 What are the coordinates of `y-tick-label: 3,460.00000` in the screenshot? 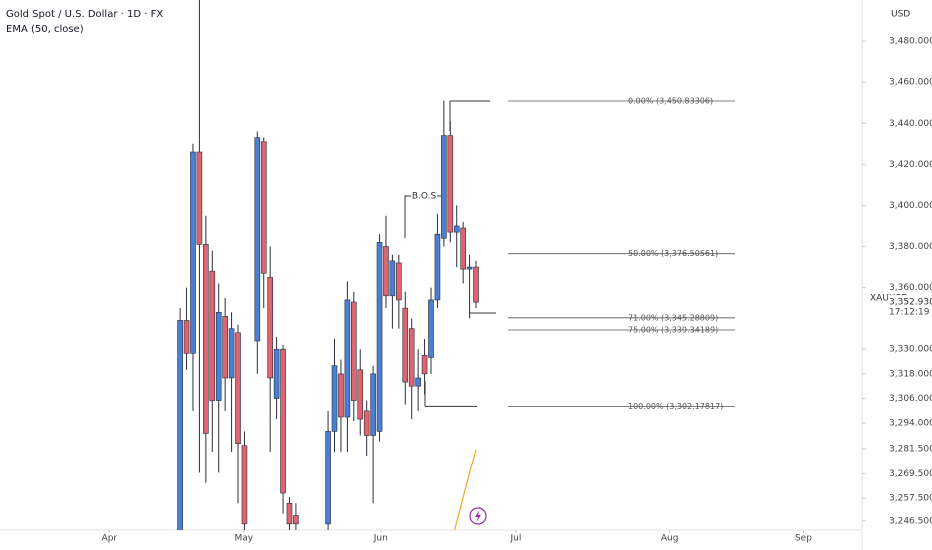 It's located at (910, 83).